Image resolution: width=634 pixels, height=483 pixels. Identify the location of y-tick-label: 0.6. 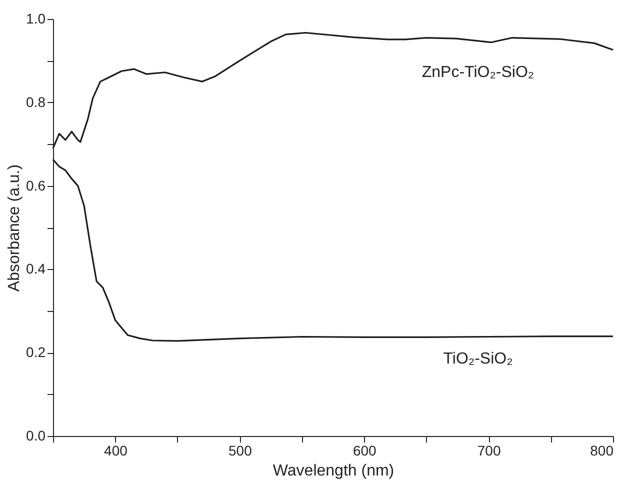
(36, 185).